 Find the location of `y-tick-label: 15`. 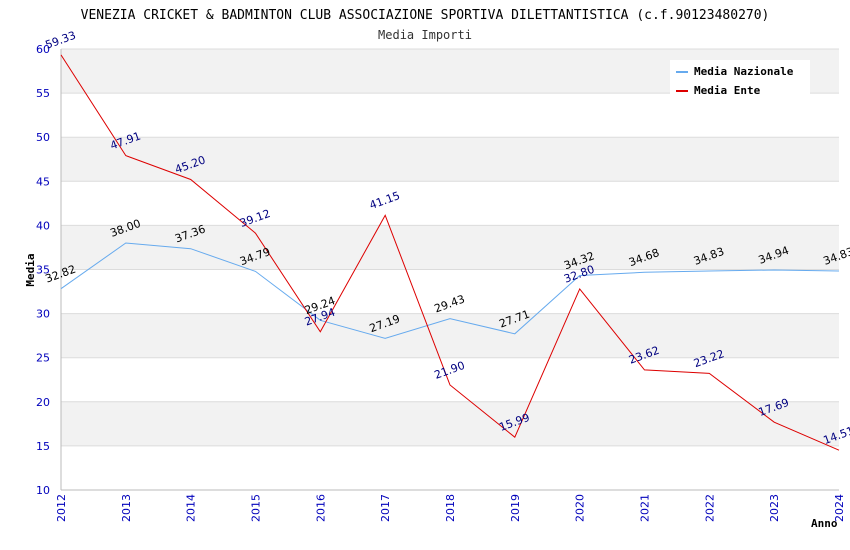

y-tick-label: 15 is located at coordinates (43, 446).